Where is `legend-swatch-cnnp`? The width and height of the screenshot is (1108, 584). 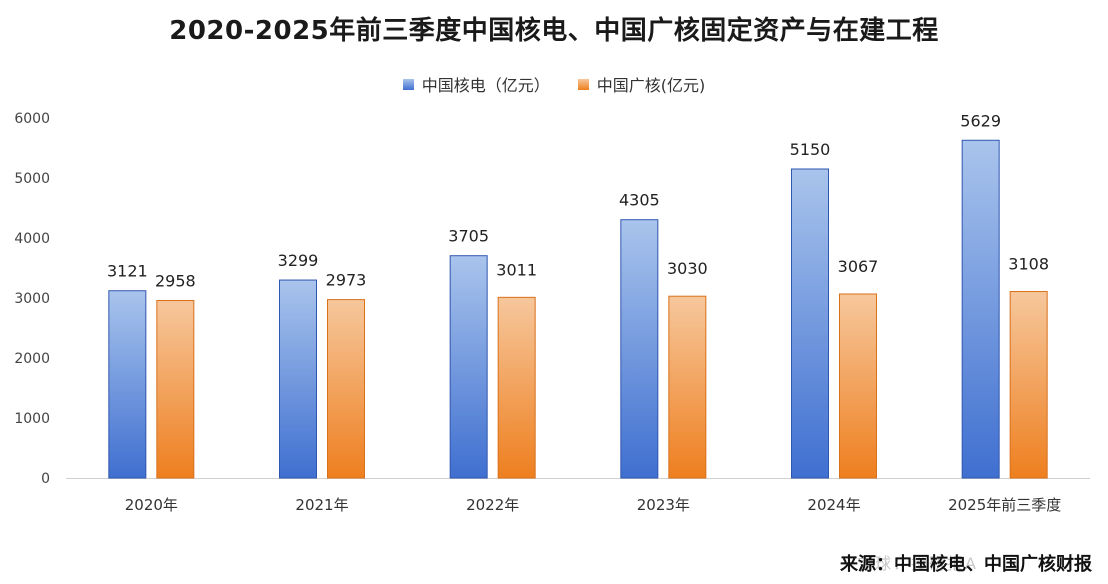 legend-swatch-cnnp is located at coordinates (408, 84).